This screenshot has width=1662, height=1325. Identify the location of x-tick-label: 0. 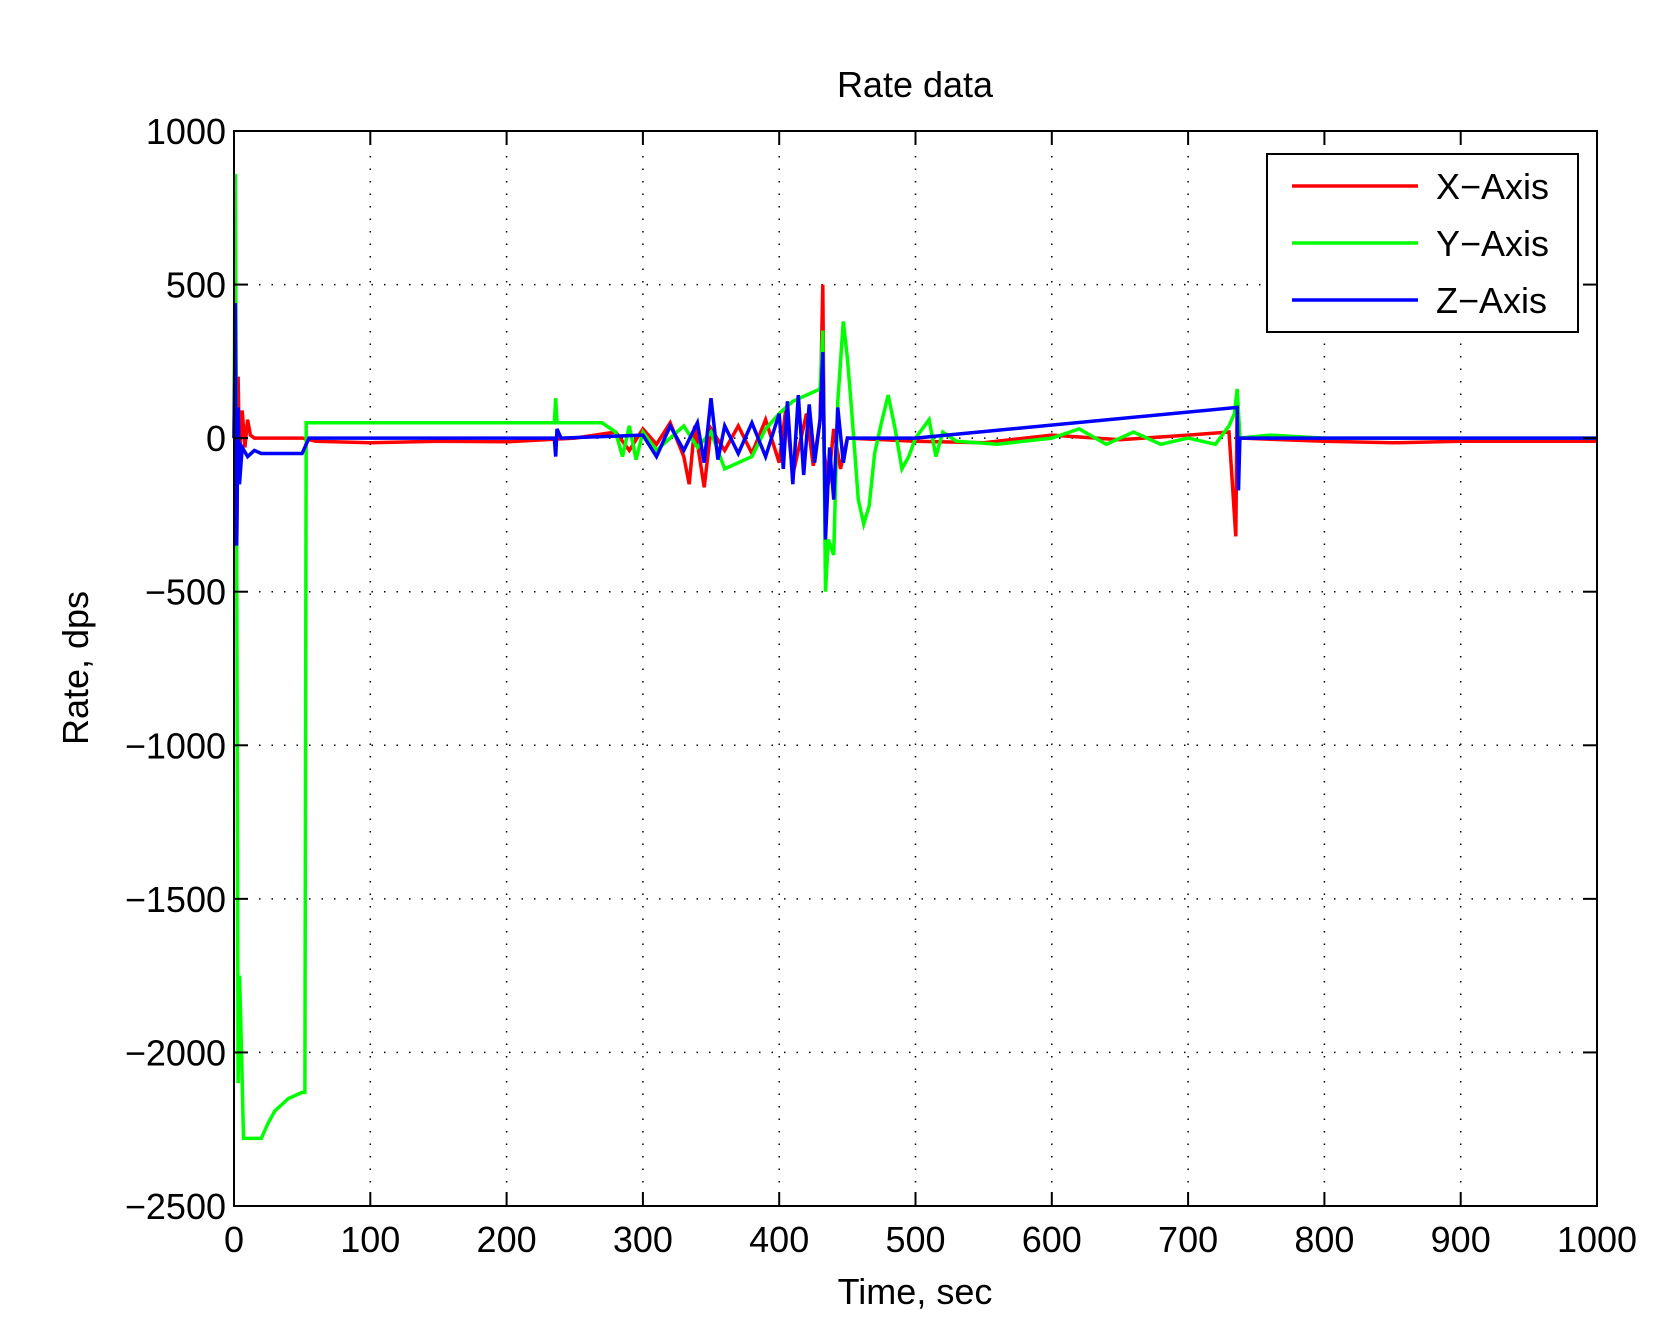
(234, 1239).